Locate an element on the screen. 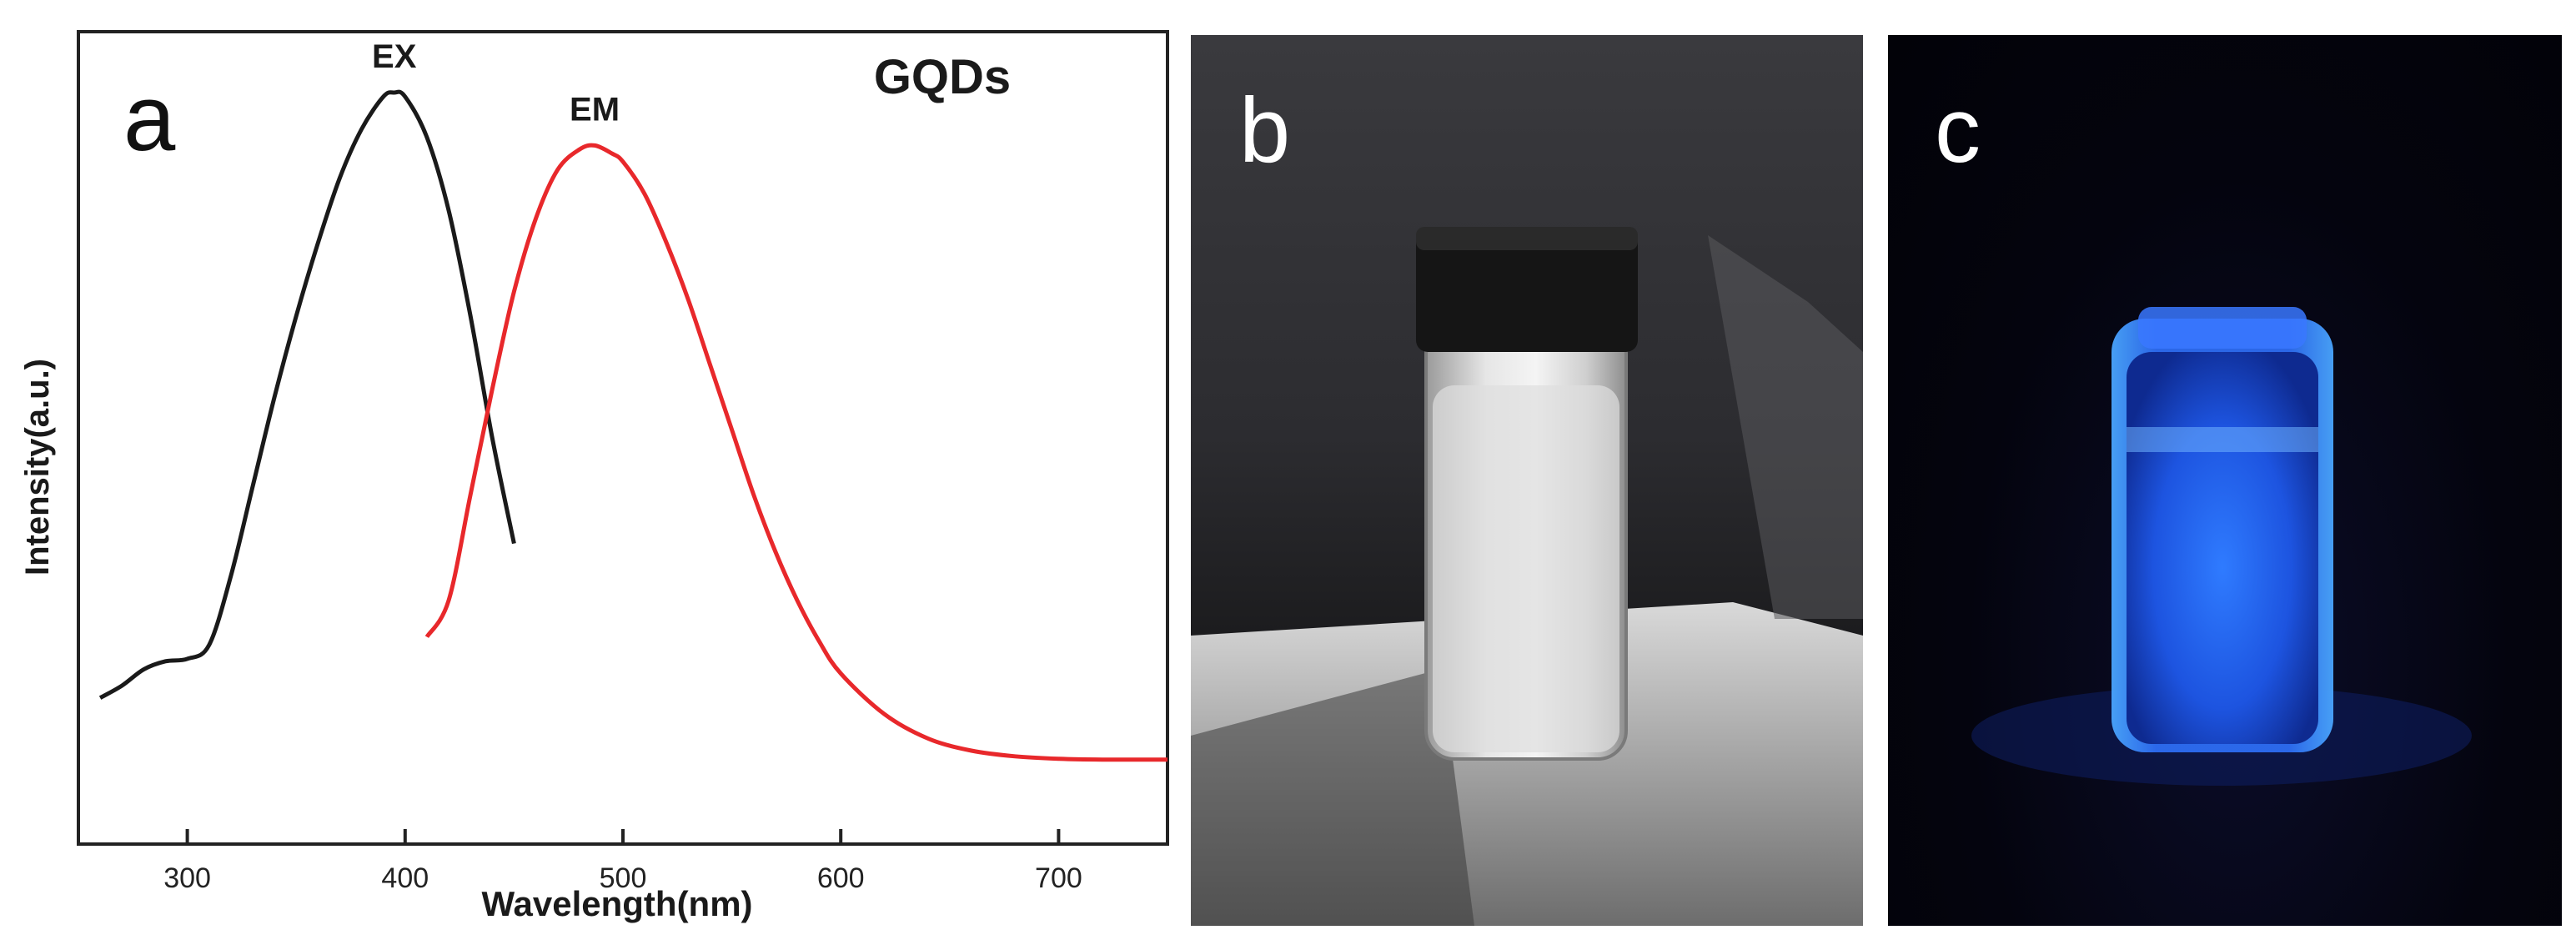  panel-letter-c: c is located at coordinates (1958, 130).